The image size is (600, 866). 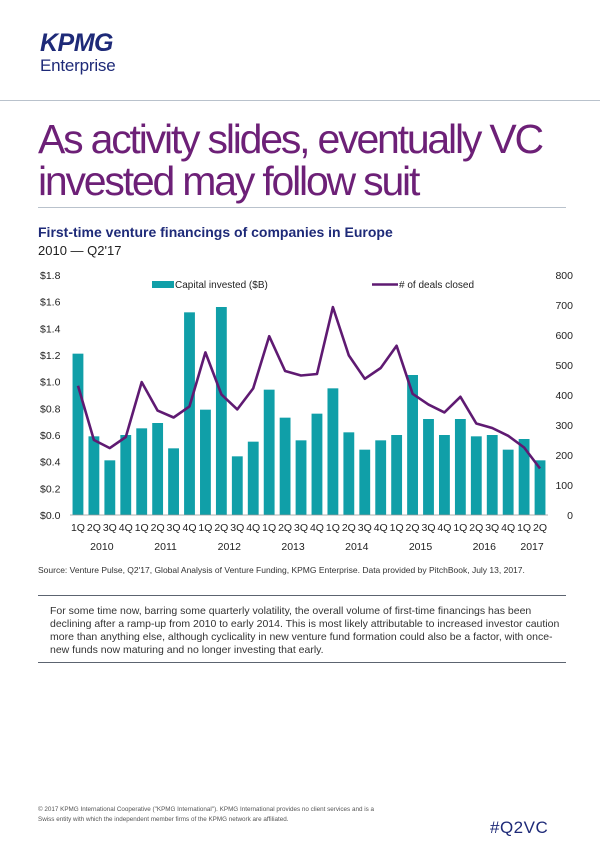 What do you see at coordinates (485, 547) in the screenshot?
I see `x-axis-year-label: 2016` at bounding box center [485, 547].